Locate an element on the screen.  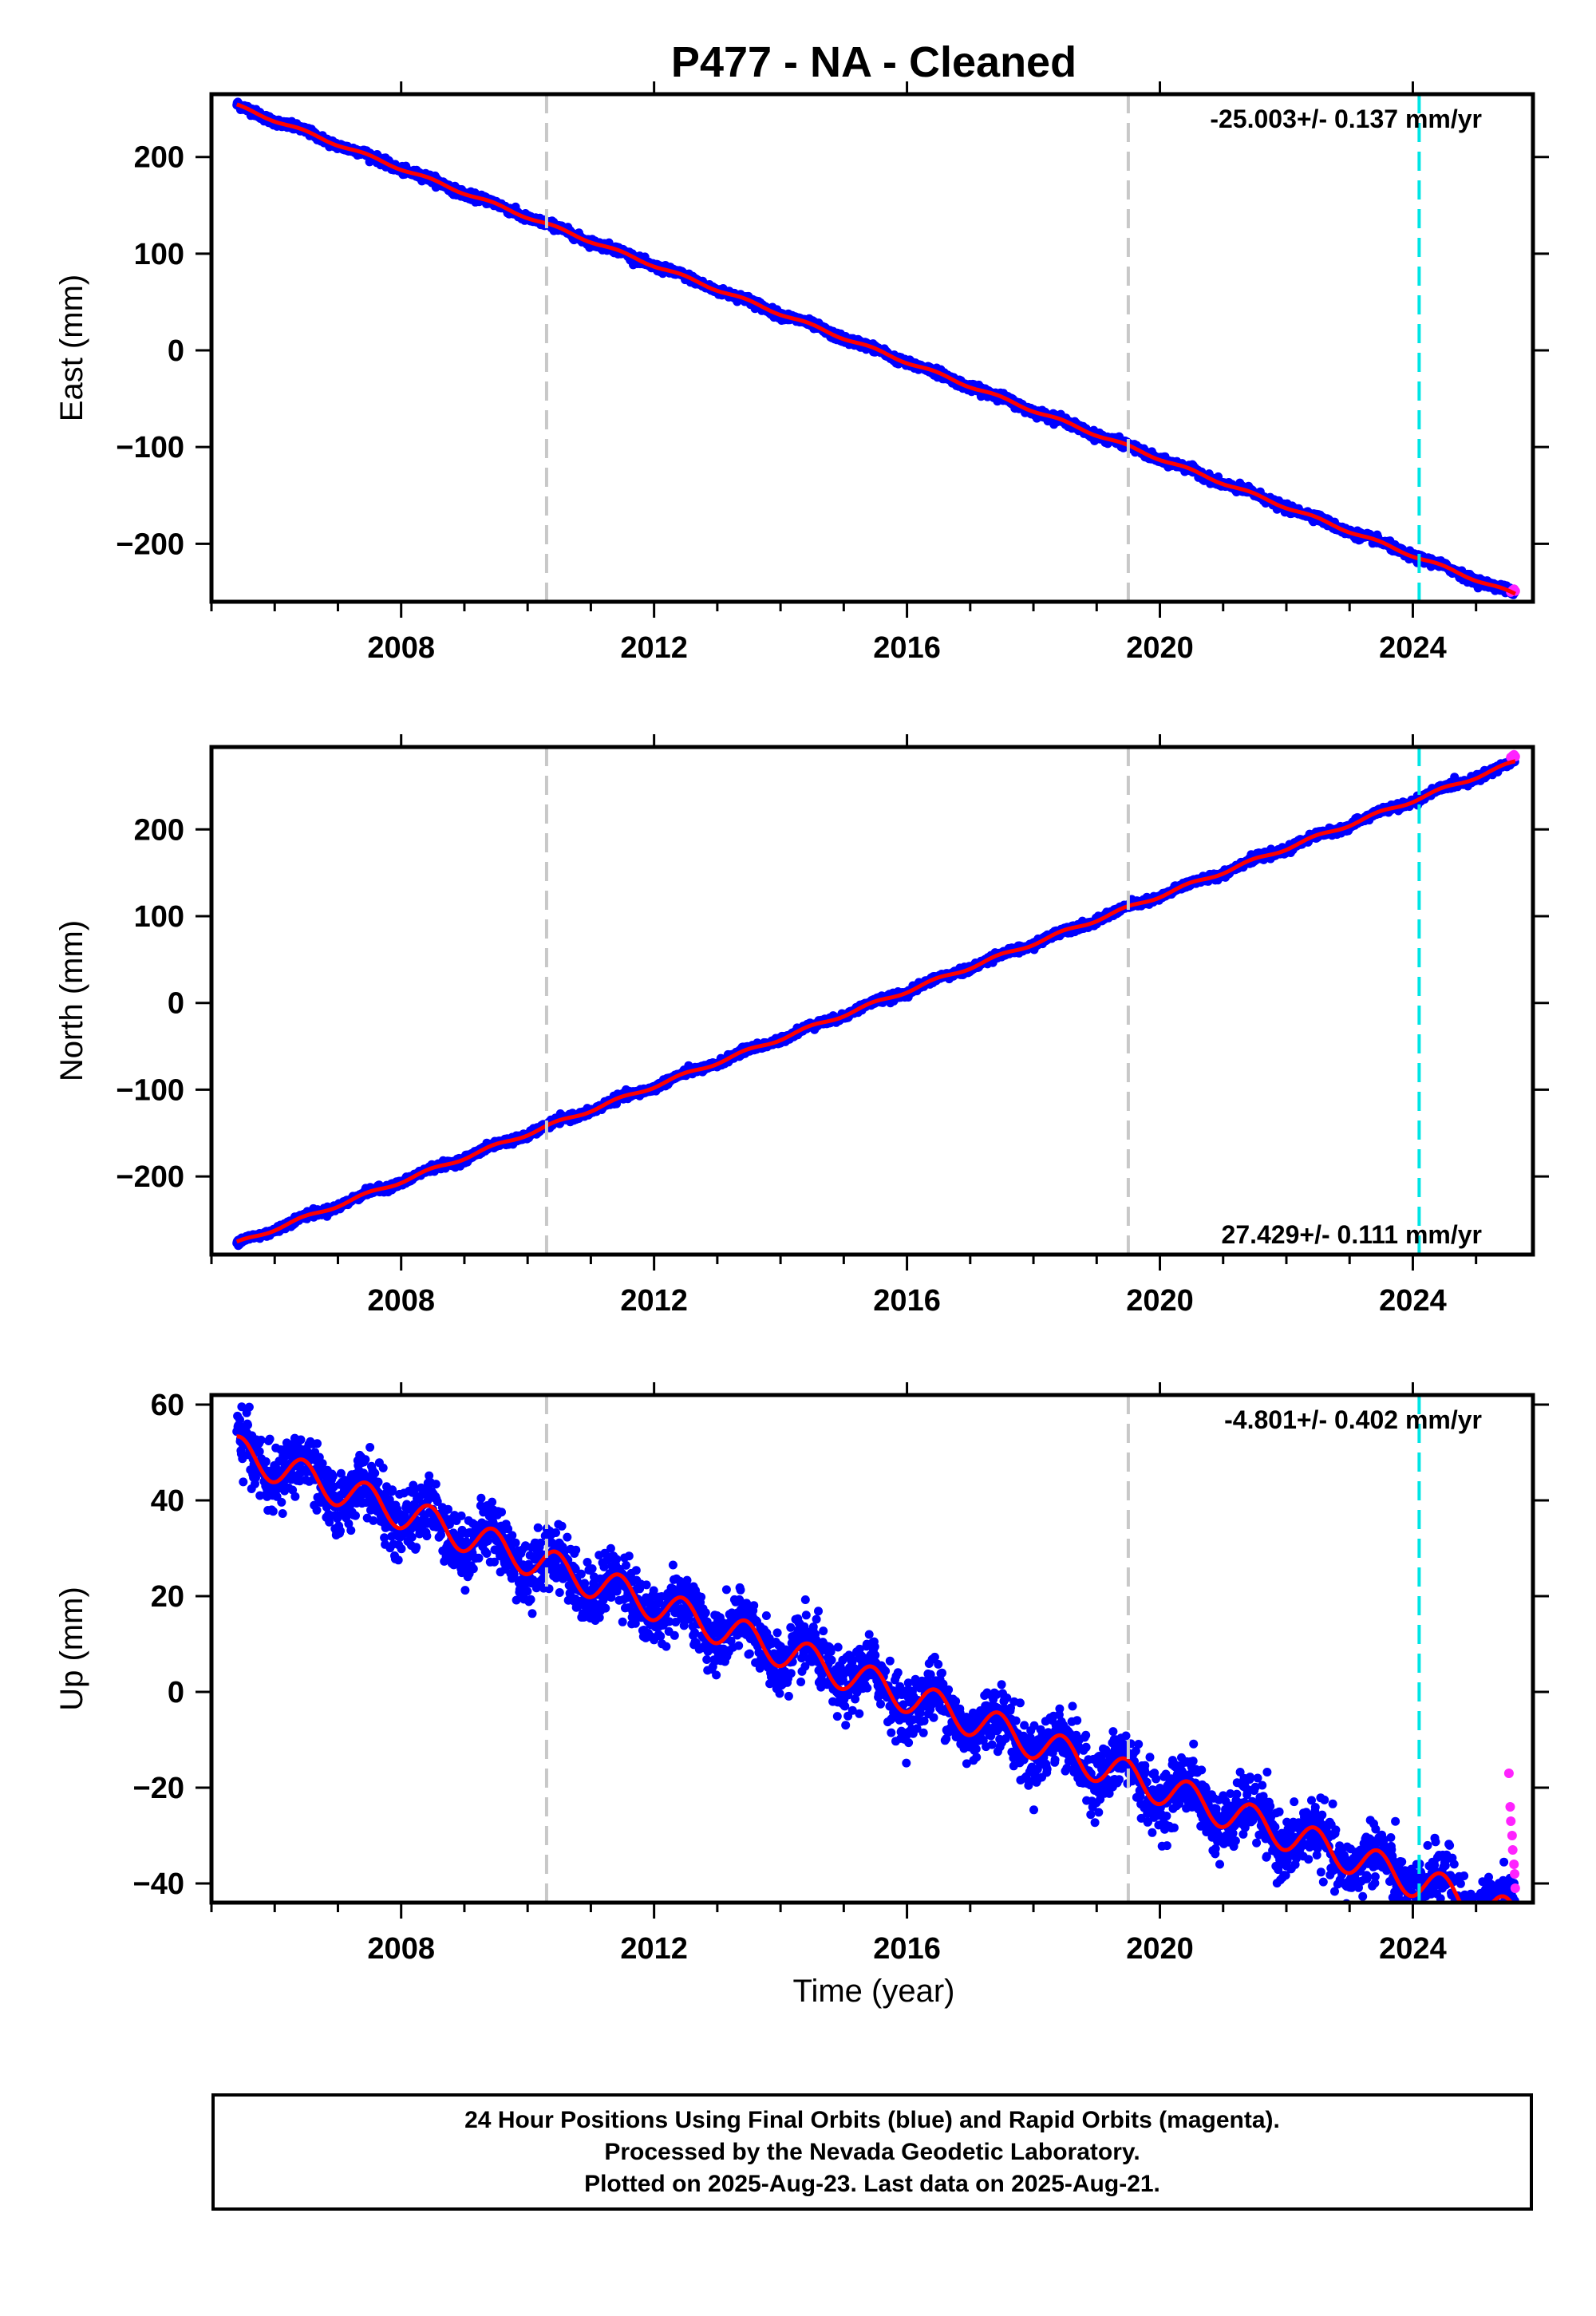
rate-label: -25.003+/- 0.137 mm/yr is located at coordinates (1346, 119).